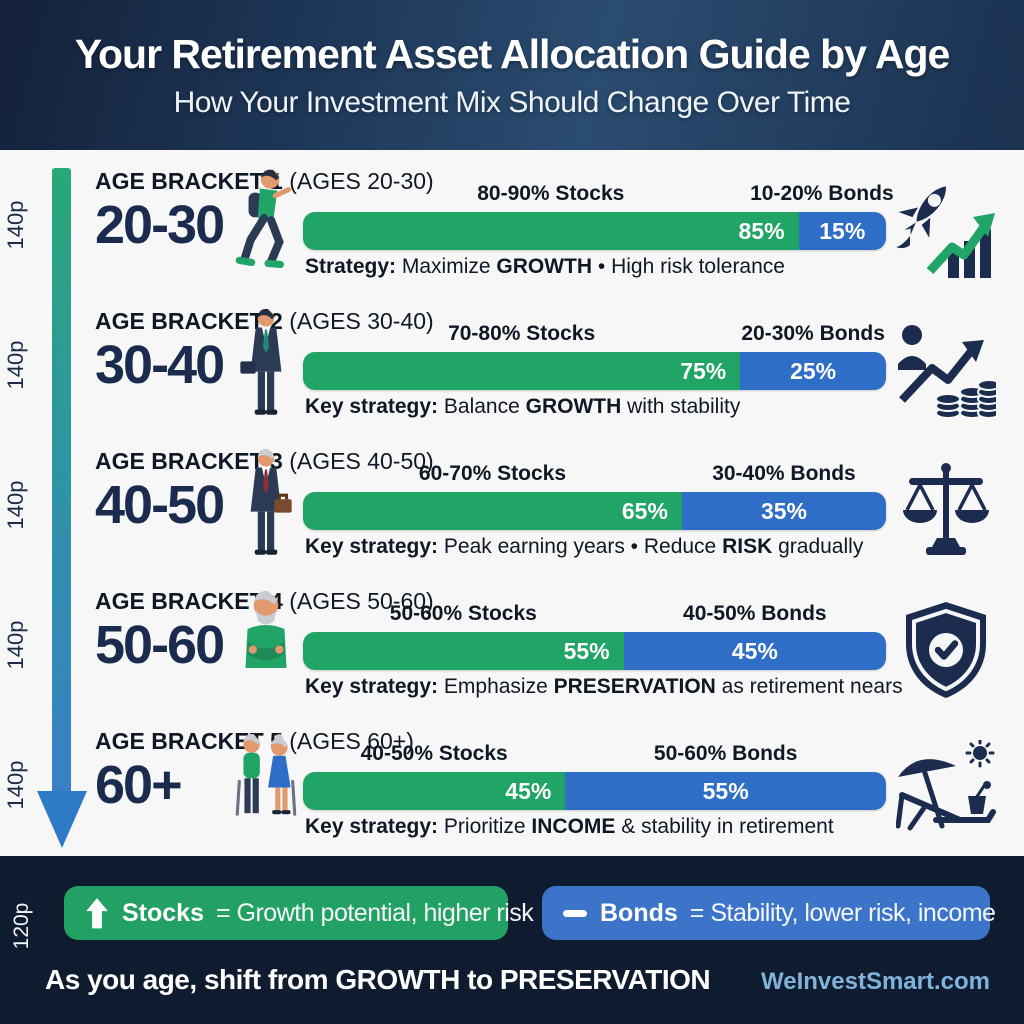 The height and width of the screenshot is (1024, 1024). I want to click on bracket-label-bold: AGE BRACKET 1, so click(189, 181).